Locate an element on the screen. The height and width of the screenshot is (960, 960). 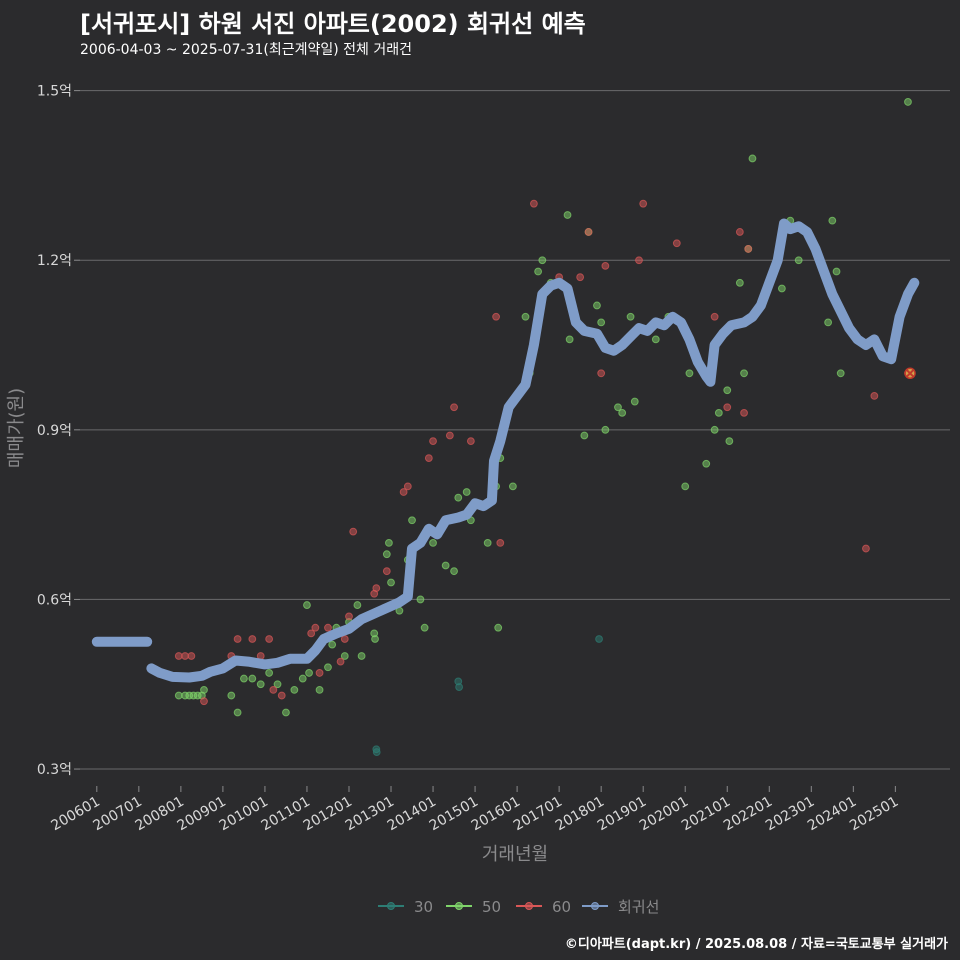
legend-label: 회귀선 is located at coordinates (638, 907).